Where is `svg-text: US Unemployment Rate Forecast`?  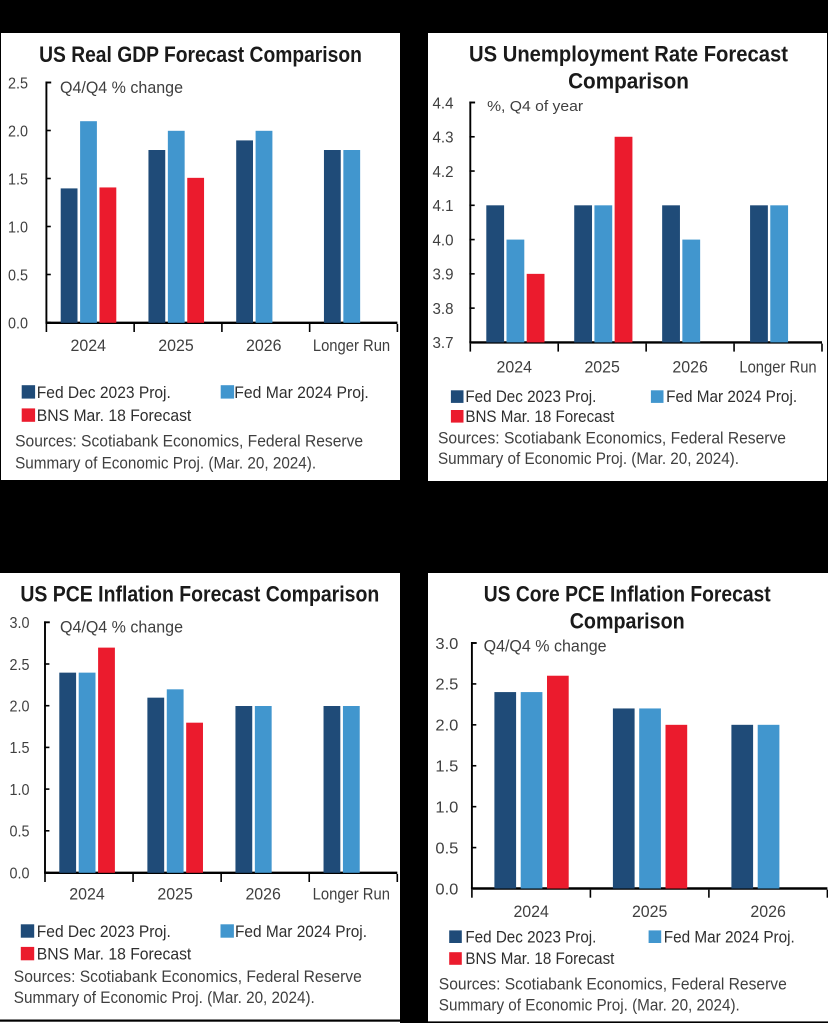
svg-text: US Unemployment Rate Forecast is located at coordinates (628, 54).